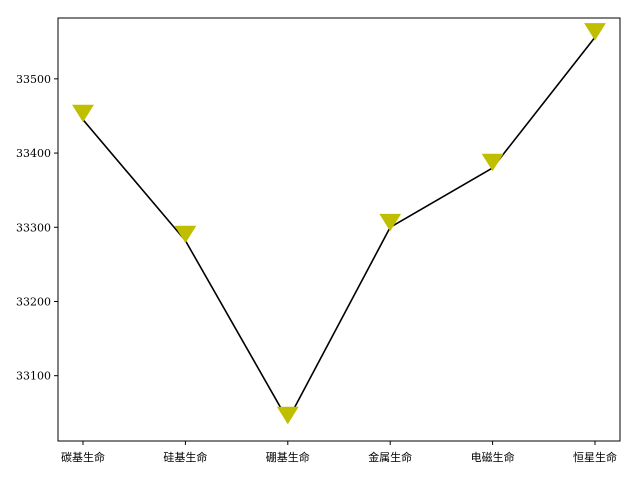  Describe the element at coordinates (83, 457) in the screenshot. I see `x-tick-label: 碳基生命` at that location.